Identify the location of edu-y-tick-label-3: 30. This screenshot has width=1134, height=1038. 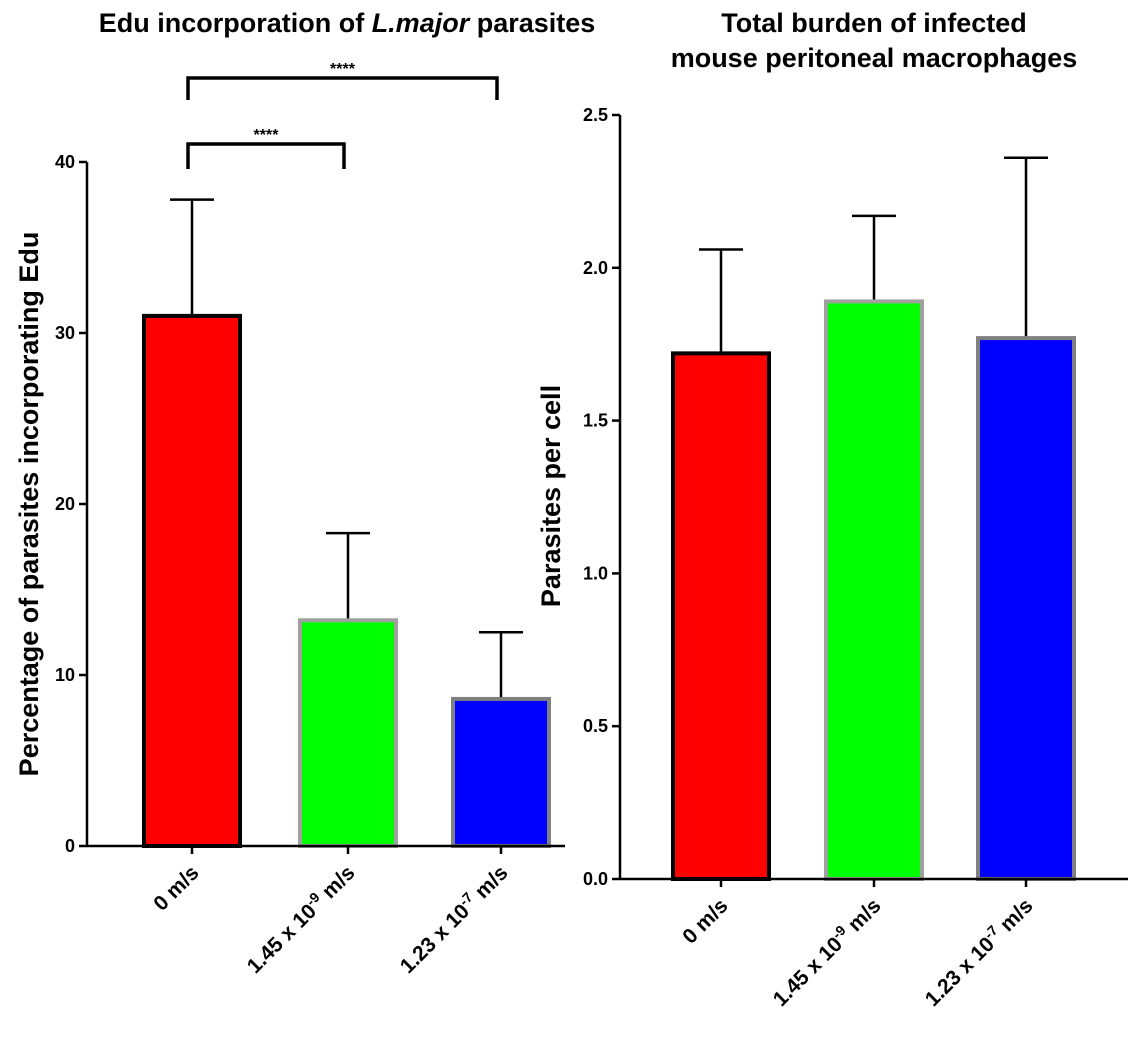
(65, 333).